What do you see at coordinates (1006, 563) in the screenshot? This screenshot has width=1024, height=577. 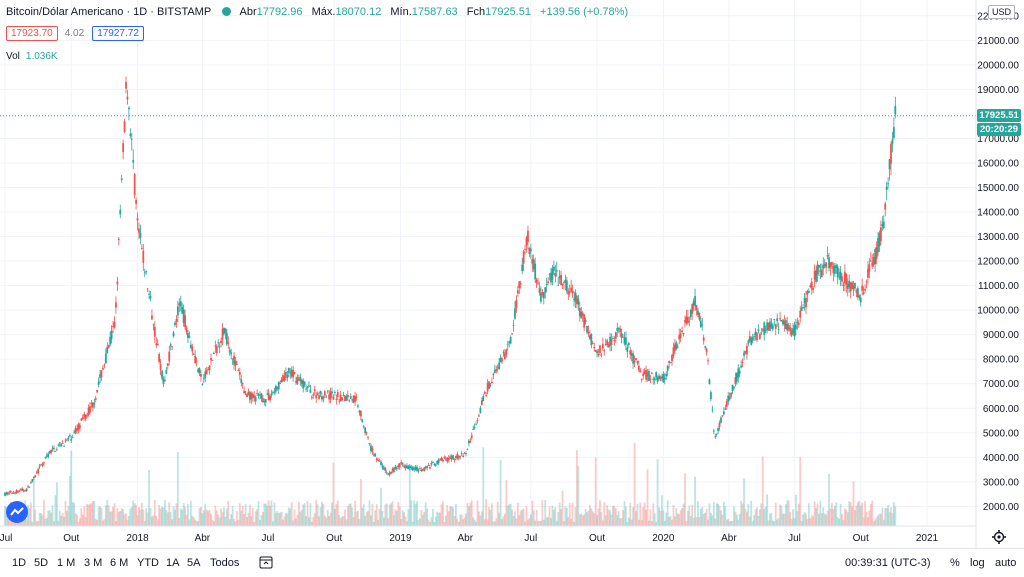 I see `auto-scale-button: auto` at bounding box center [1006, 563].